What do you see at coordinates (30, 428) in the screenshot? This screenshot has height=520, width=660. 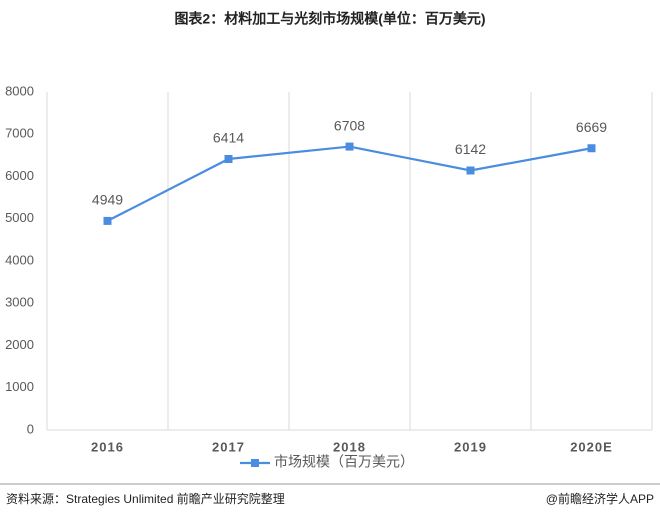 I see `y-tick-label: 0` at bounding box center [30, 428].